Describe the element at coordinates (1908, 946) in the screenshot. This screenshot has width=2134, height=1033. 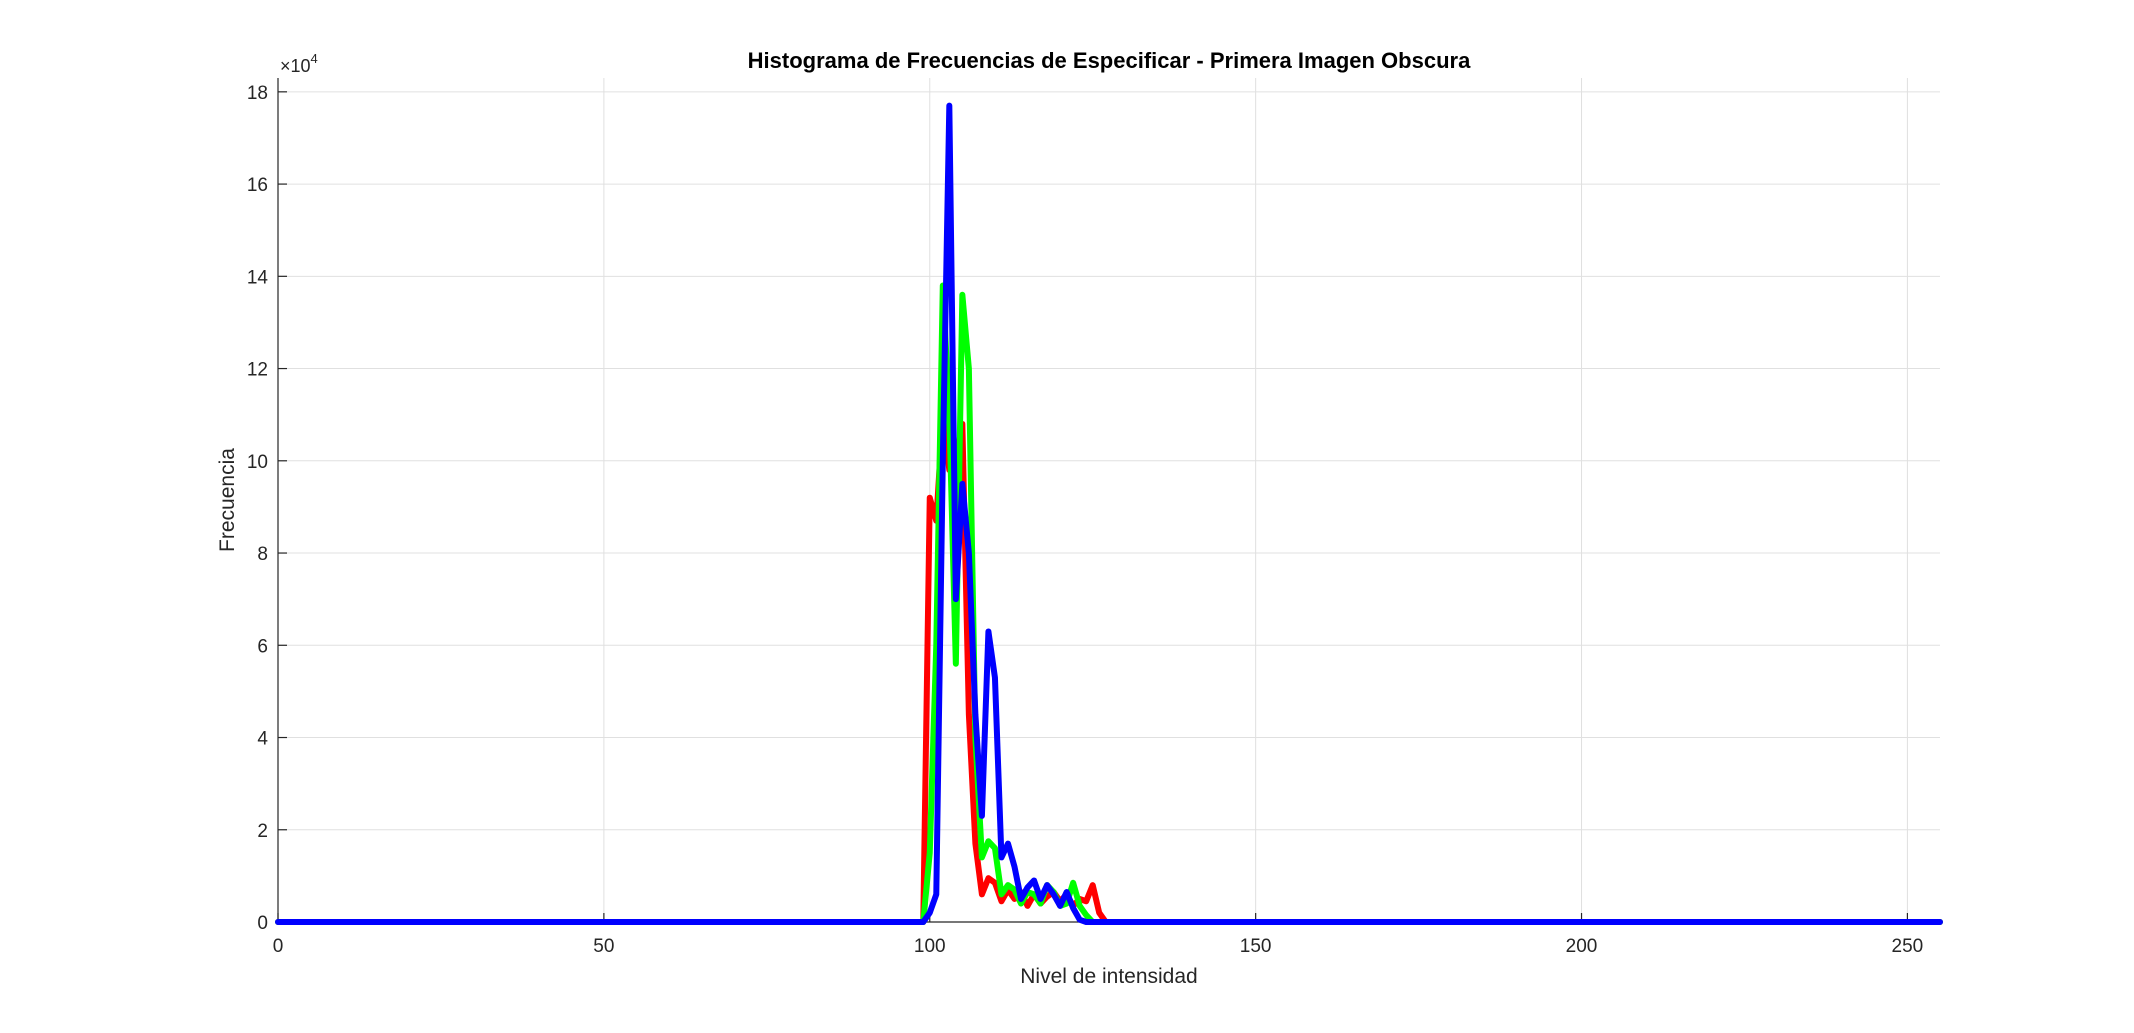
I see `x-tick-label: 250` at that location.